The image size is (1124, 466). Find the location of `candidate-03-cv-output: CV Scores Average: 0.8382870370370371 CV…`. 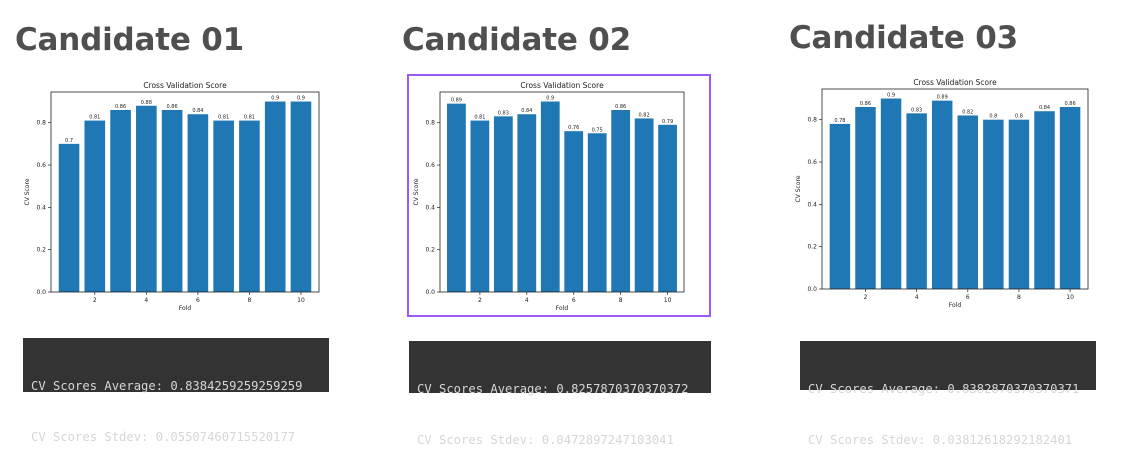

candidate-03-cv-output: CV Scores Average: 0.8382870370370371 CV… is located at coordinates (948, 394).